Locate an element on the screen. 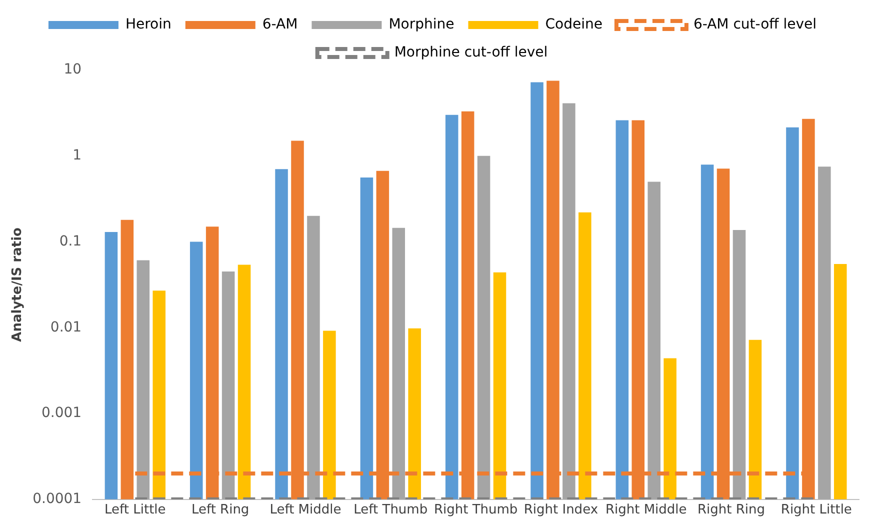 This screenshot has width=879, height=525. legend-label: 6-AM is located at coordinates (280, 24).